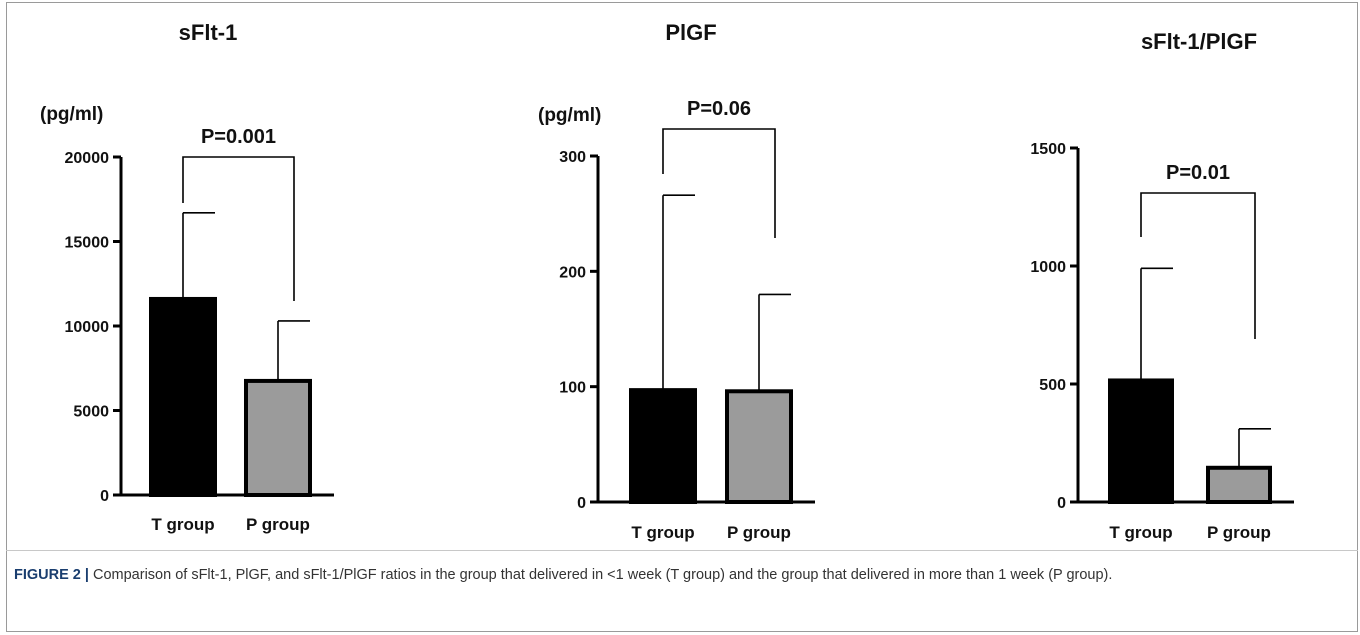 This screenshot has width=1360, height=635. I want to click on chart-svg-ratio: 0 500 1000 1500 T group P group P=0.01, so click(1162, 341).